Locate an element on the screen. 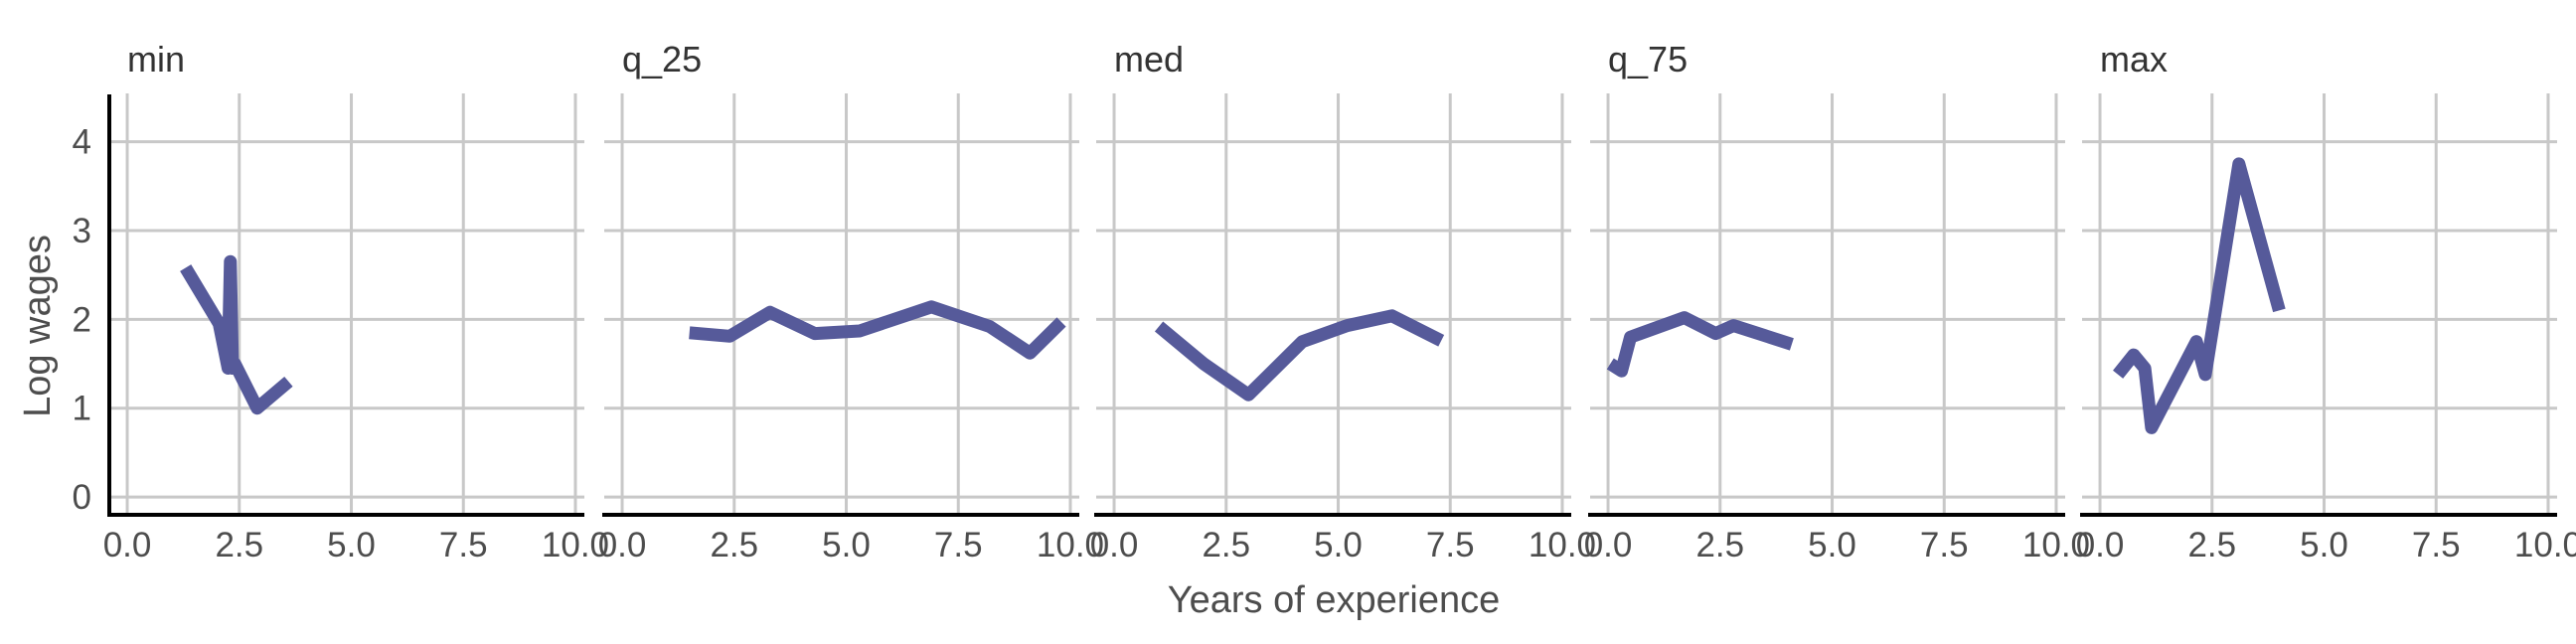  facet-label: max is located at coordinates (2134, 59).